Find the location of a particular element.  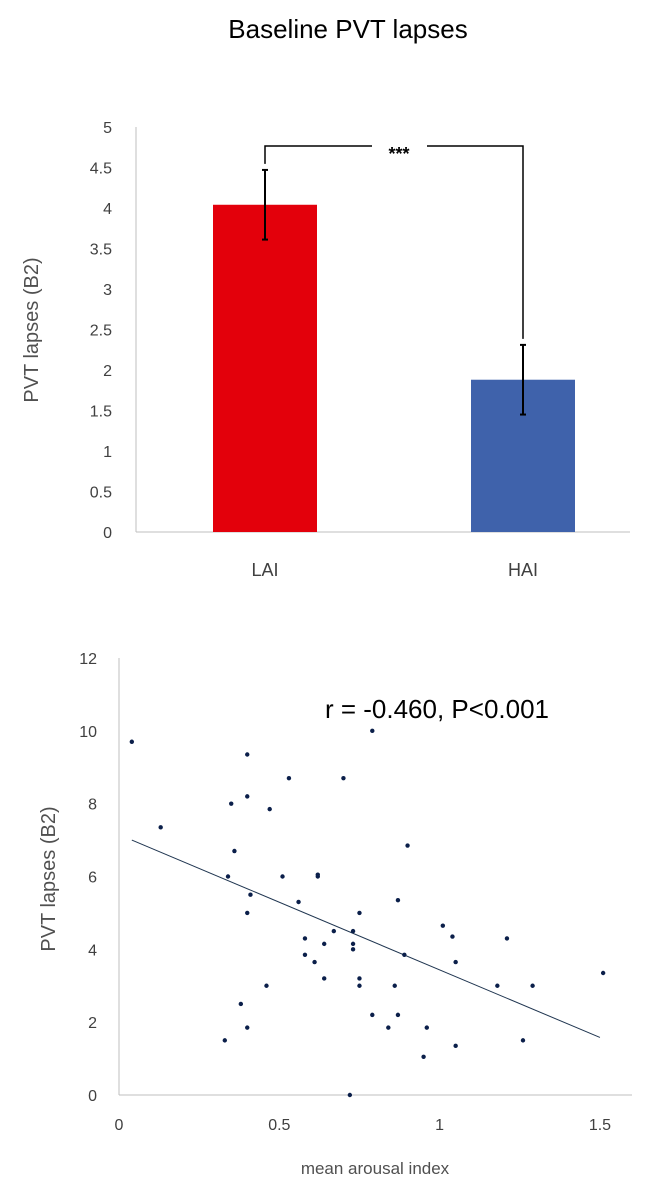

scatter-x-tick-label: 1 is located at coordinates (439, 1125).